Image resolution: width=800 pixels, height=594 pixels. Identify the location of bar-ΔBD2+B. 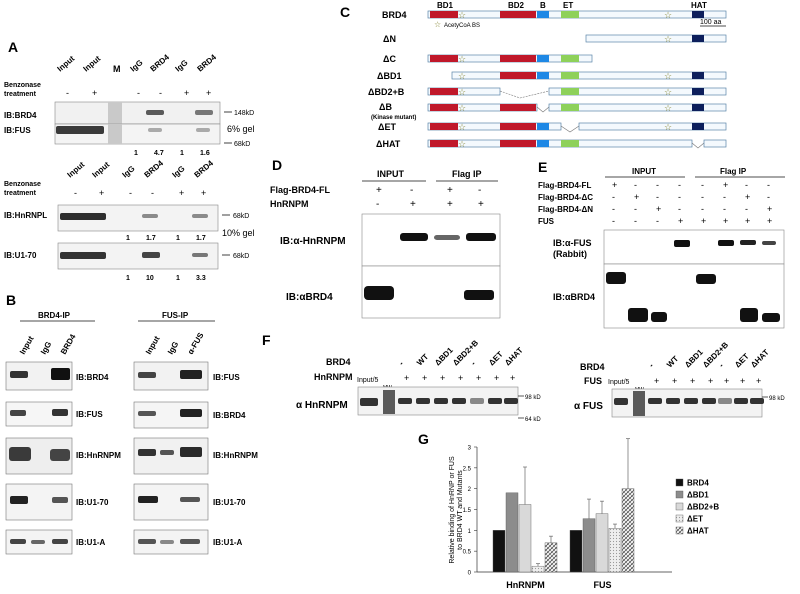
(602, 543).